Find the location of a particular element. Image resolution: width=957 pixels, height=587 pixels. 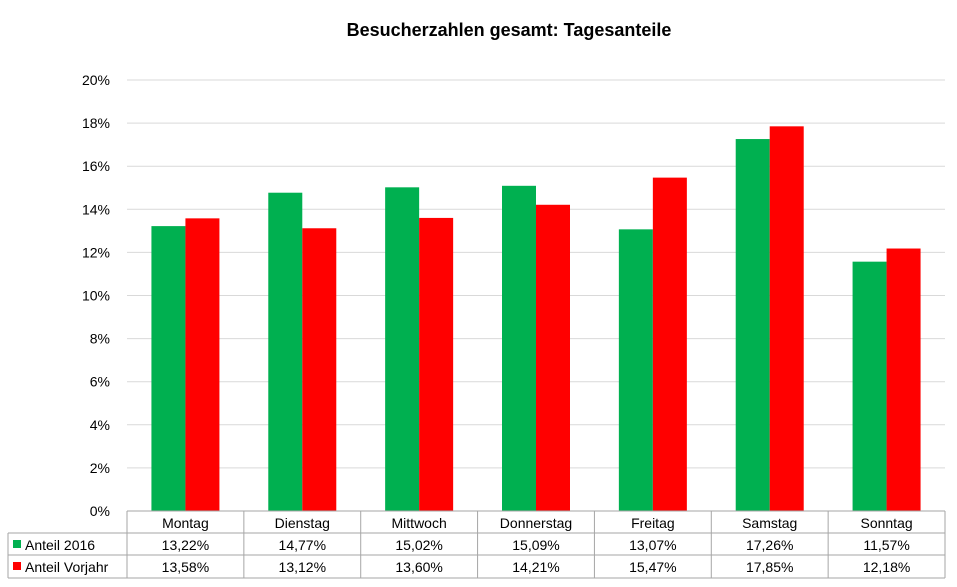

data-label: 13,22% is located at coordinates (185, 545).